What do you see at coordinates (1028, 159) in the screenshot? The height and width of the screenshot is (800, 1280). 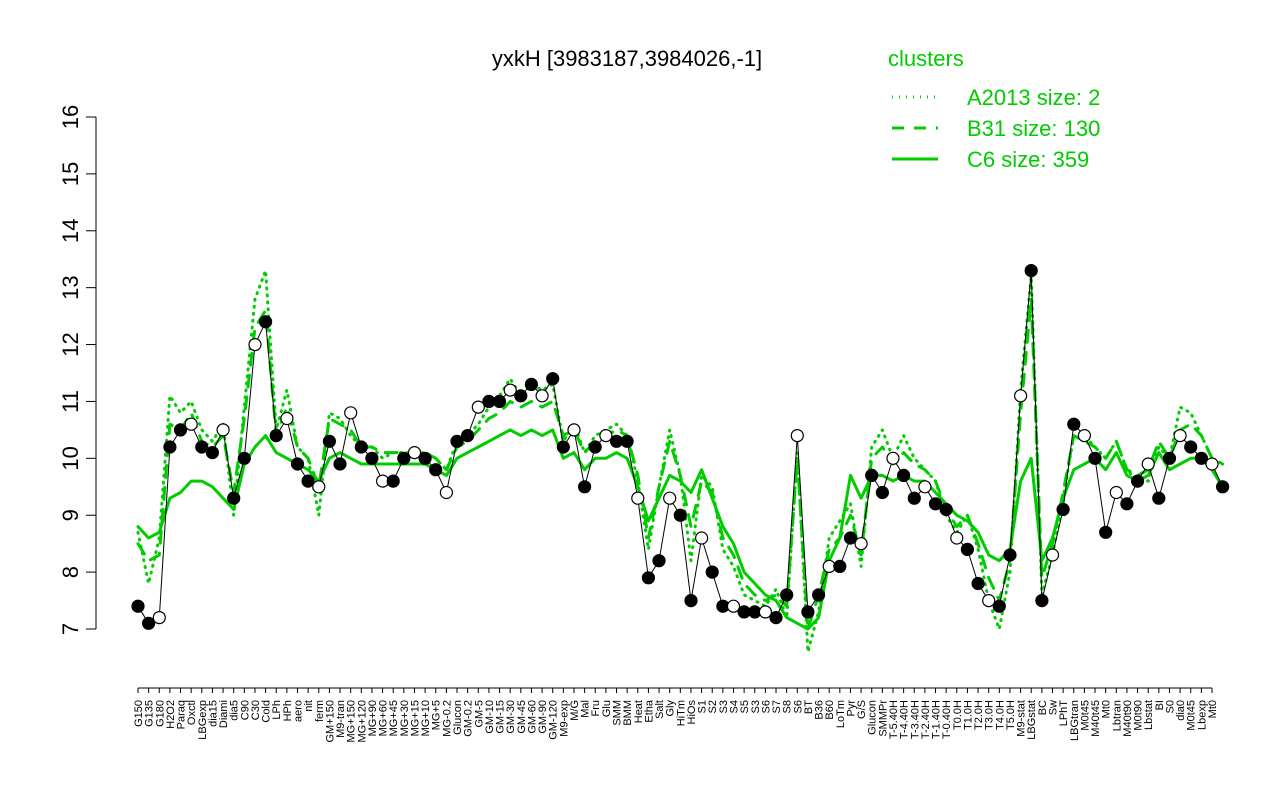 I see `legend-label: C6 size: 359` at bounding box center [1028, 159].